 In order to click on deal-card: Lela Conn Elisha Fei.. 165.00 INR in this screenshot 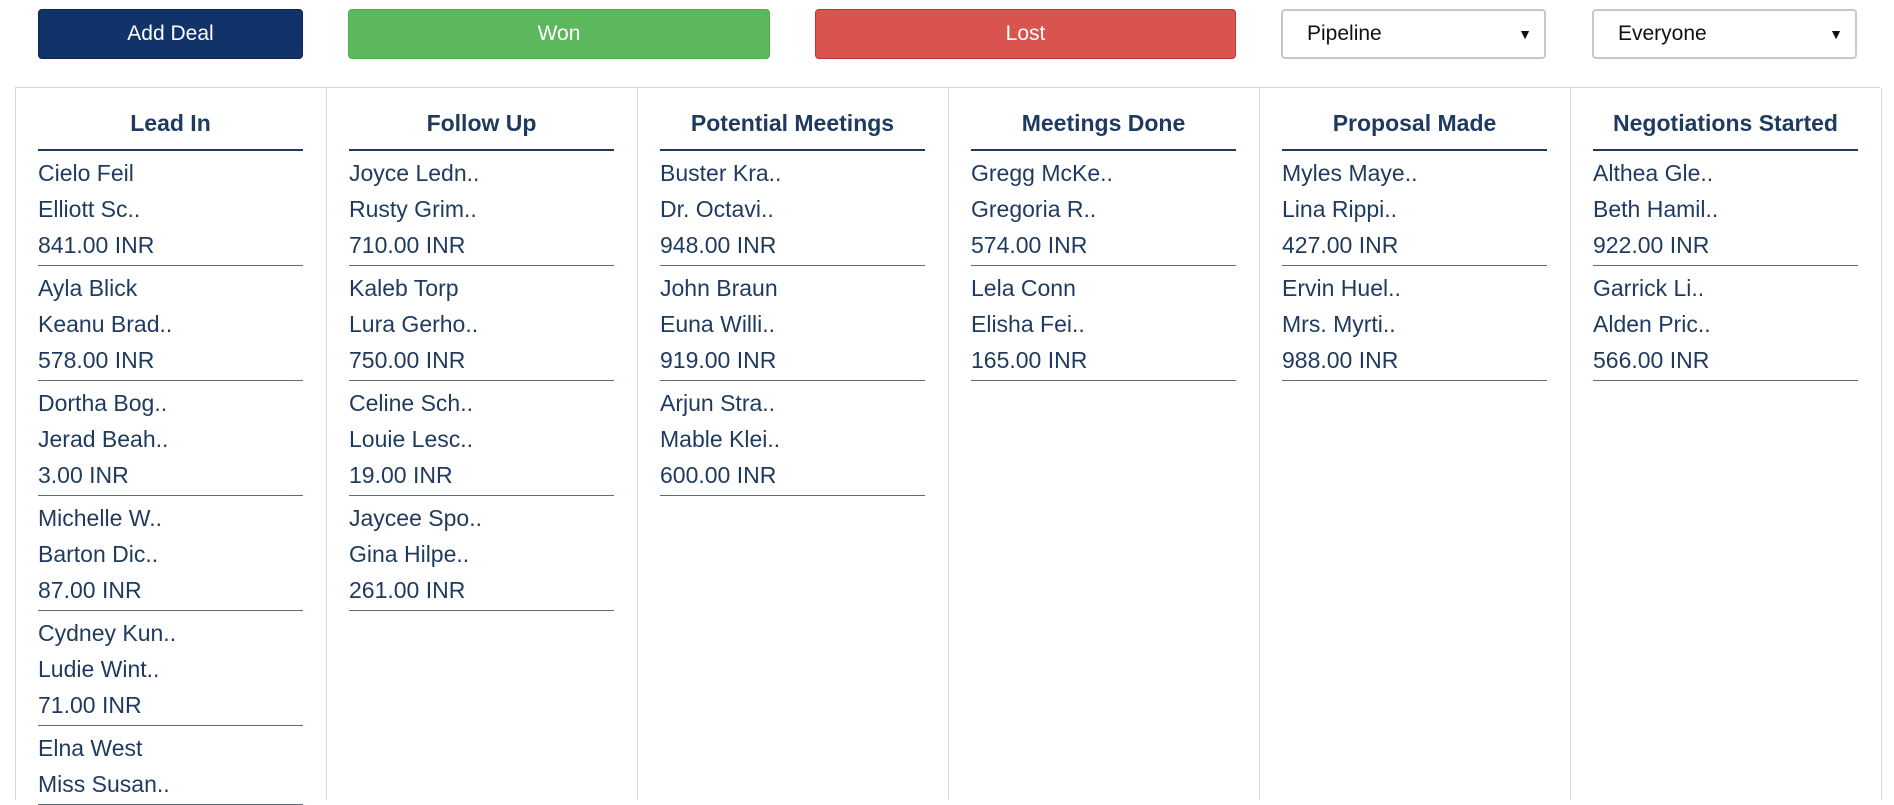, I will do `click(1103, 323)`.